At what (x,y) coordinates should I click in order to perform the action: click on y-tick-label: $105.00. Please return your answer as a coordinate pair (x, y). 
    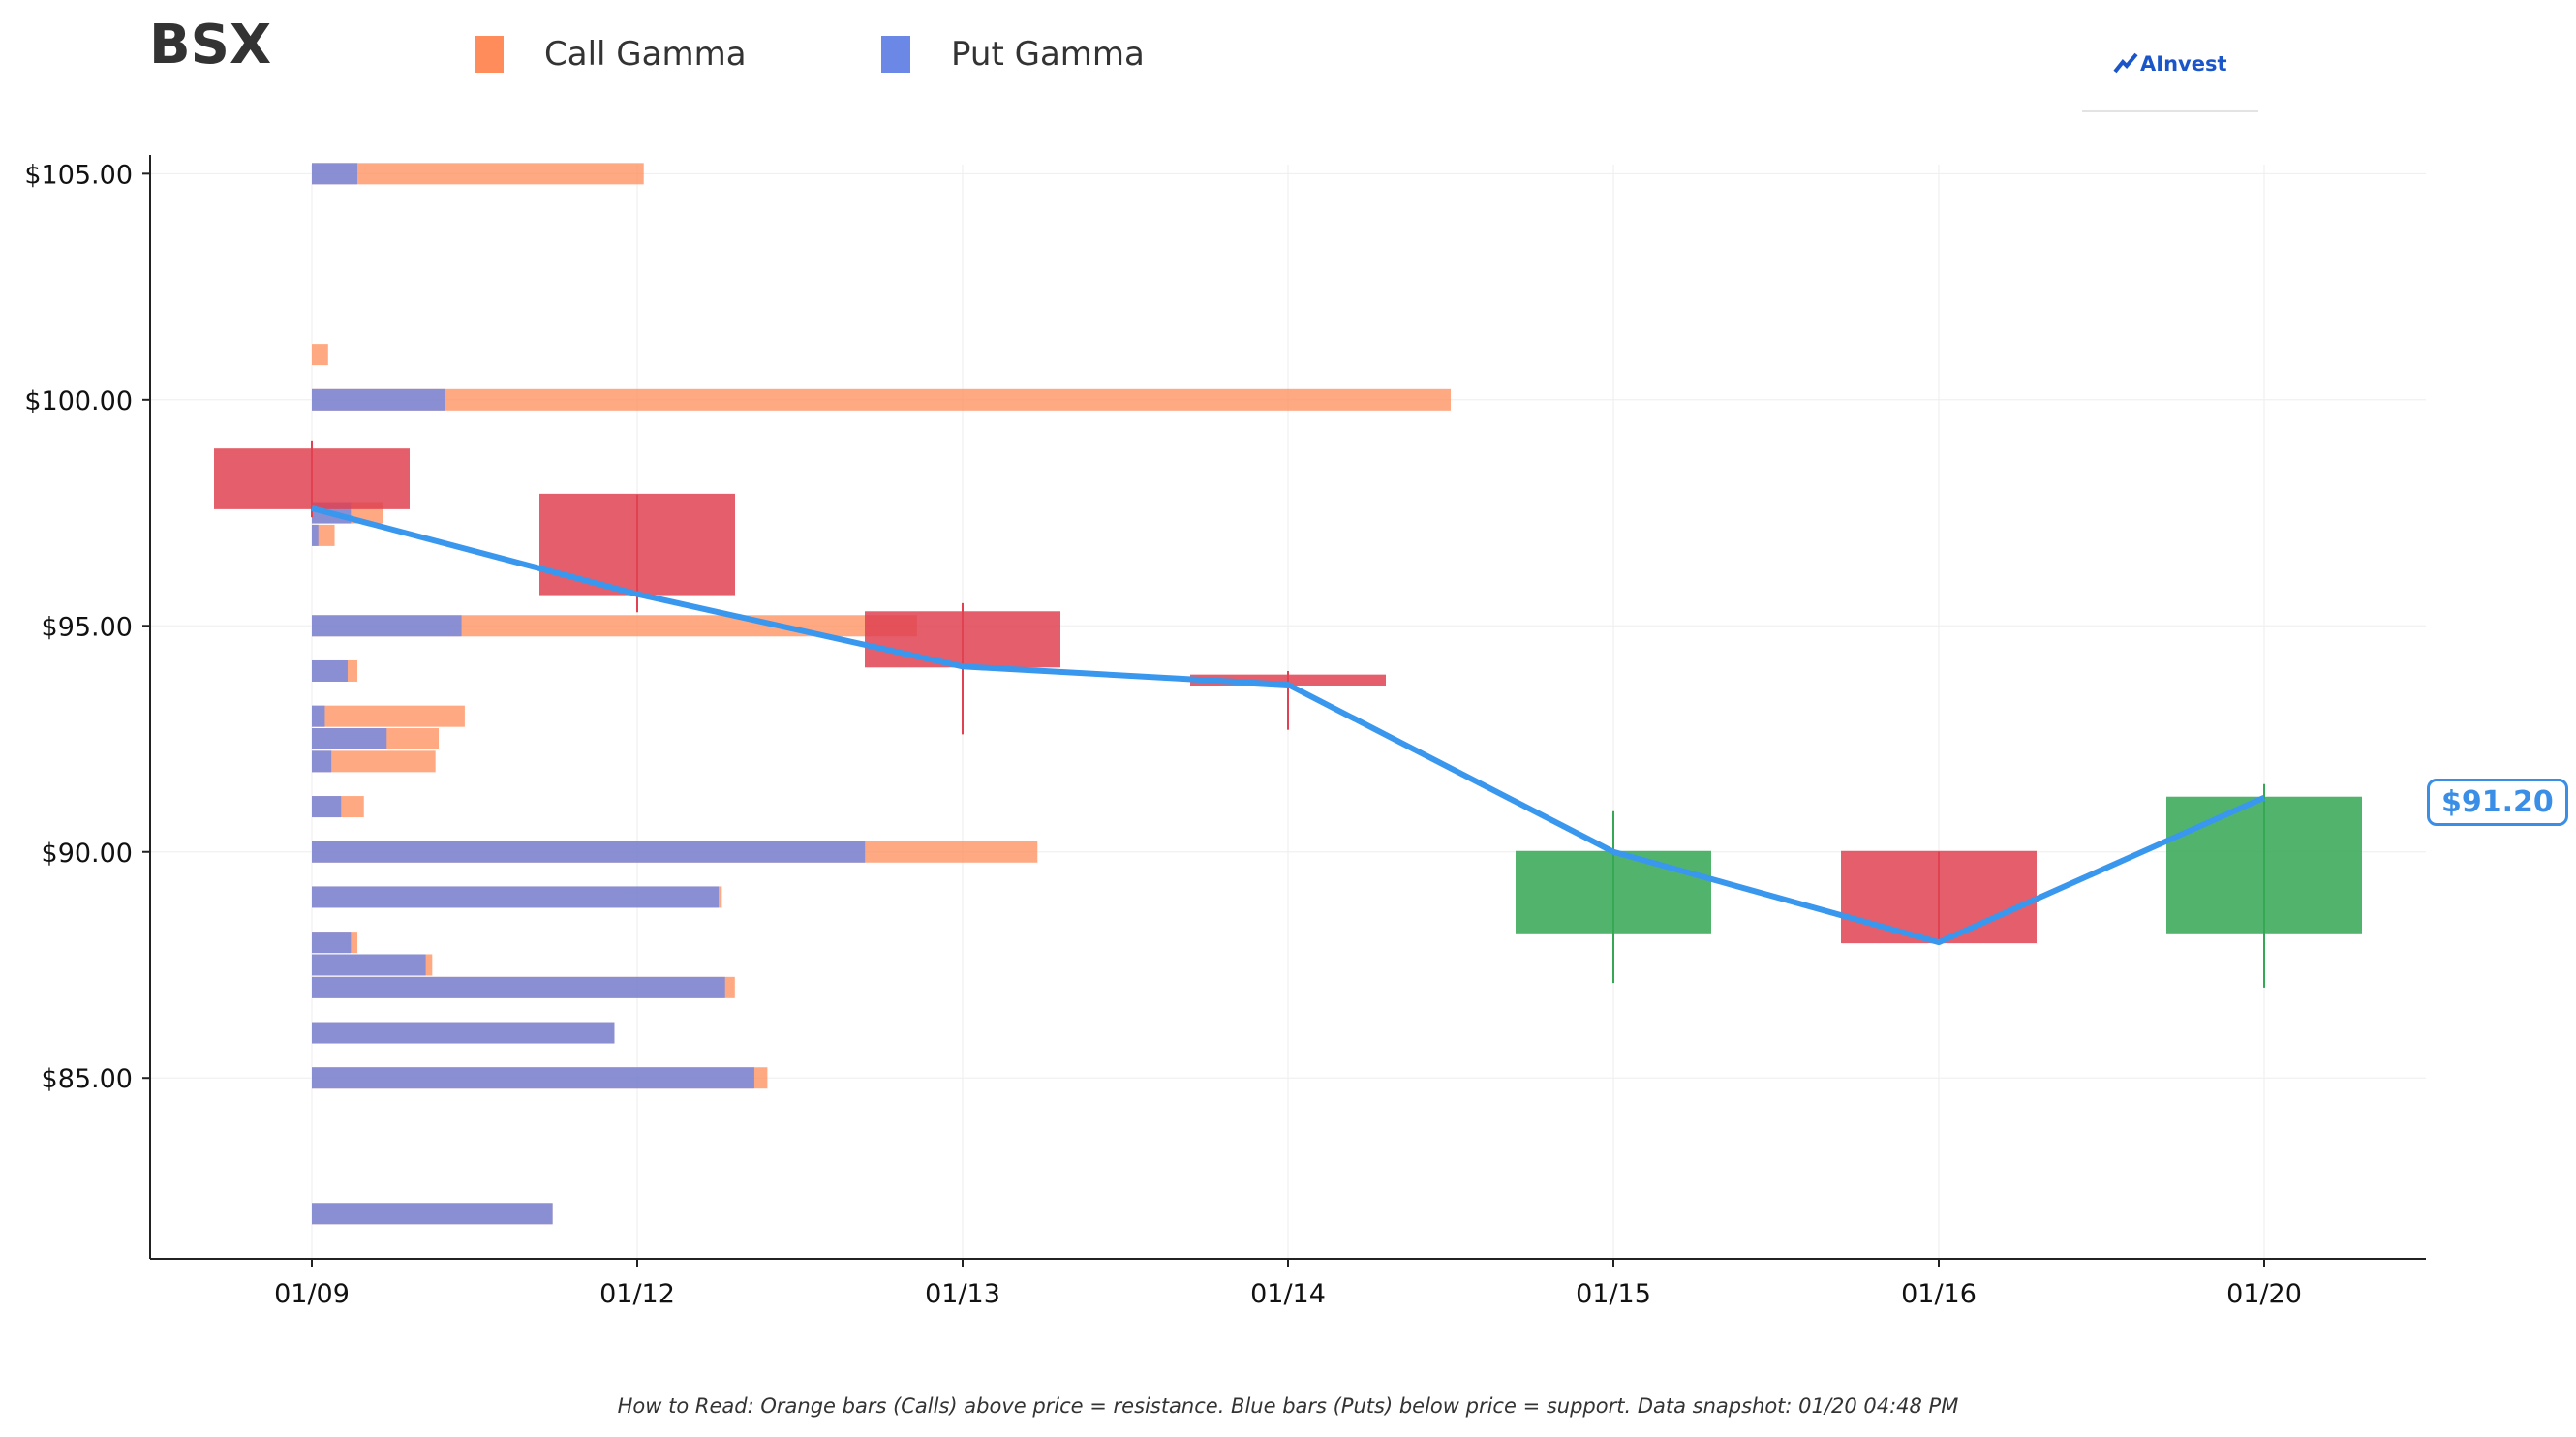
    Looking at the image, I should click on (78, 175).